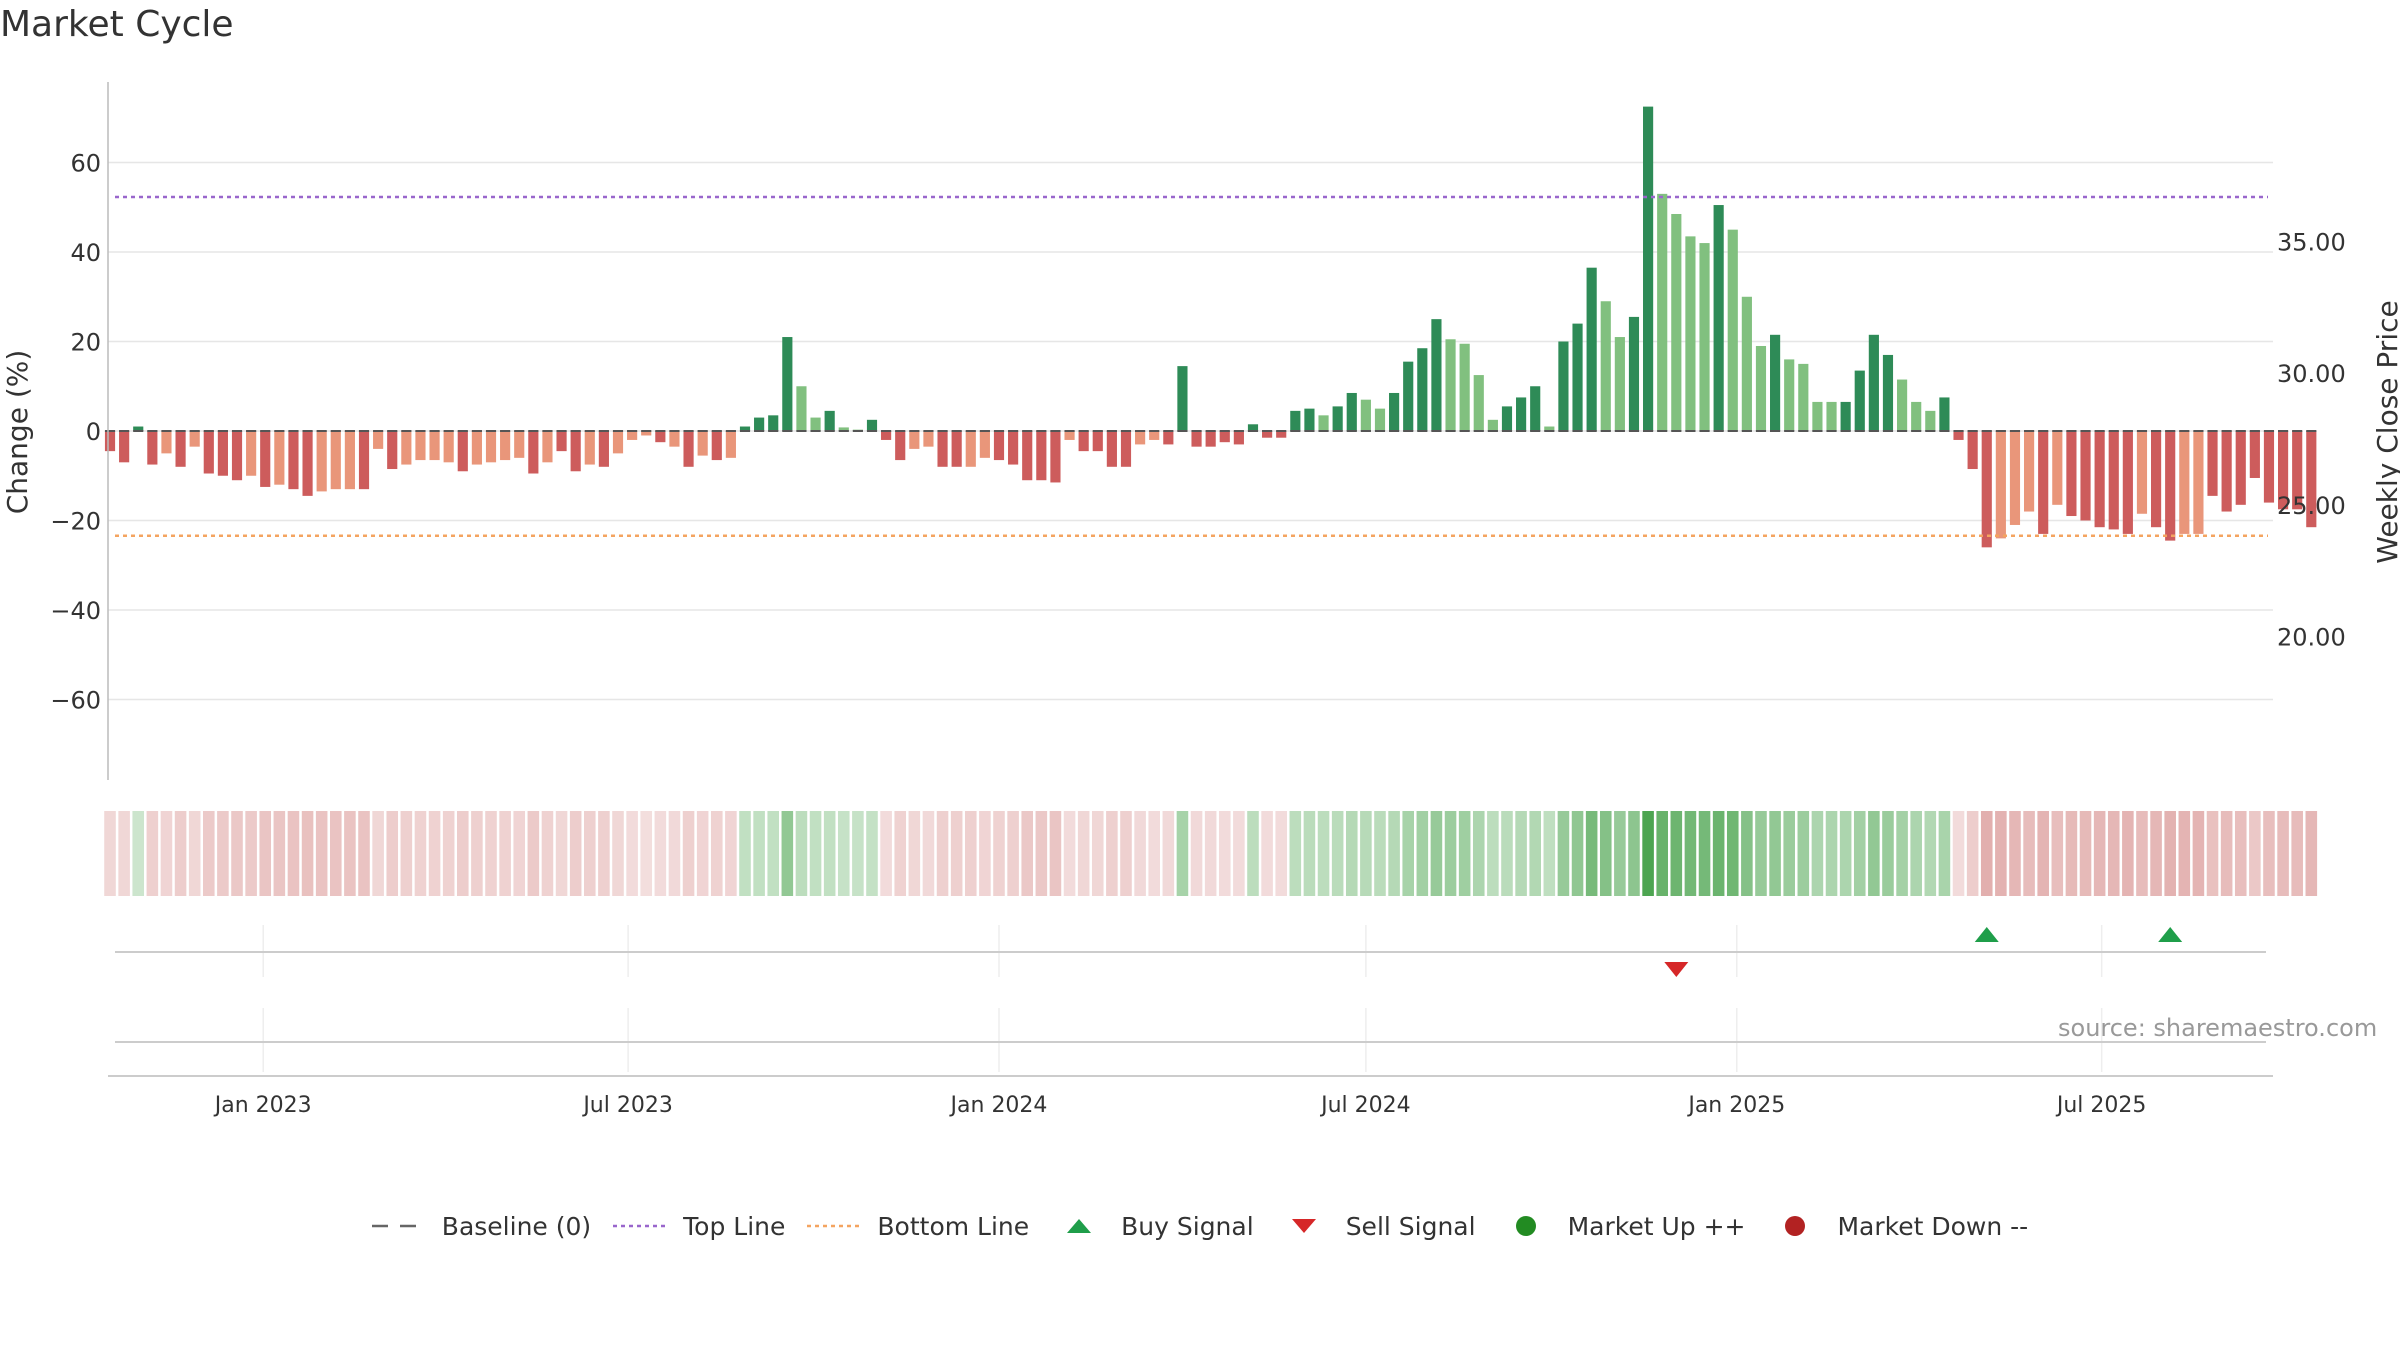 The height and width of the screenshot is (1350, 2400). I want to click on legend-label: Market Up ++, so click(1656, 1226).